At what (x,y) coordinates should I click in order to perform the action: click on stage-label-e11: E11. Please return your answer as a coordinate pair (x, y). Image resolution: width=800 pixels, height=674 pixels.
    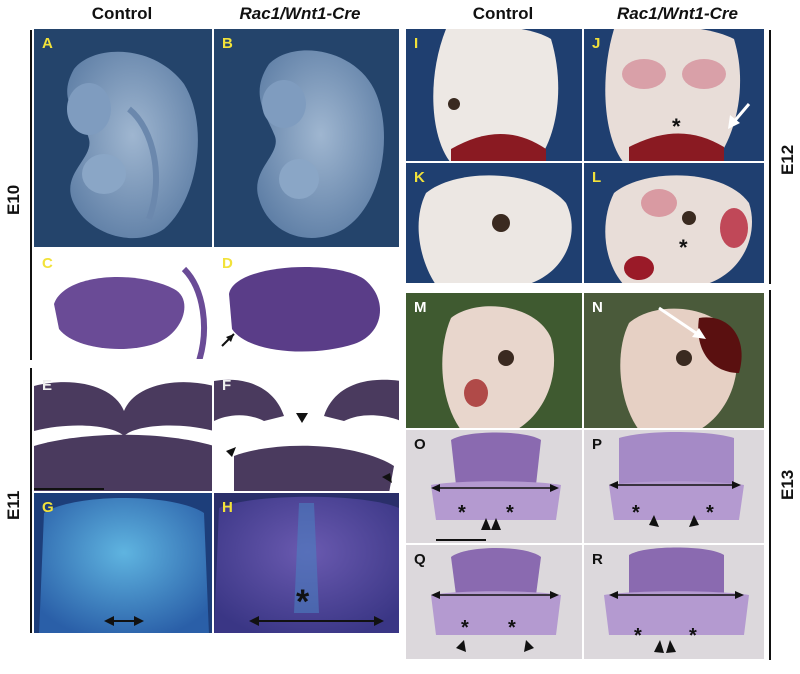
    Looking at the image, I should click on (13, 505).